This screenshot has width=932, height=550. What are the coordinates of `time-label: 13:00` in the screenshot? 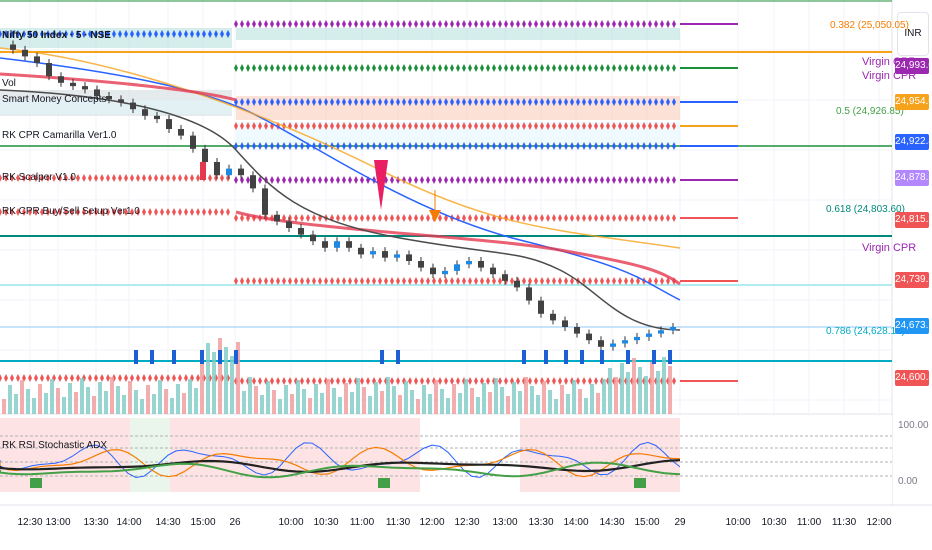 It's located at (505, 522).